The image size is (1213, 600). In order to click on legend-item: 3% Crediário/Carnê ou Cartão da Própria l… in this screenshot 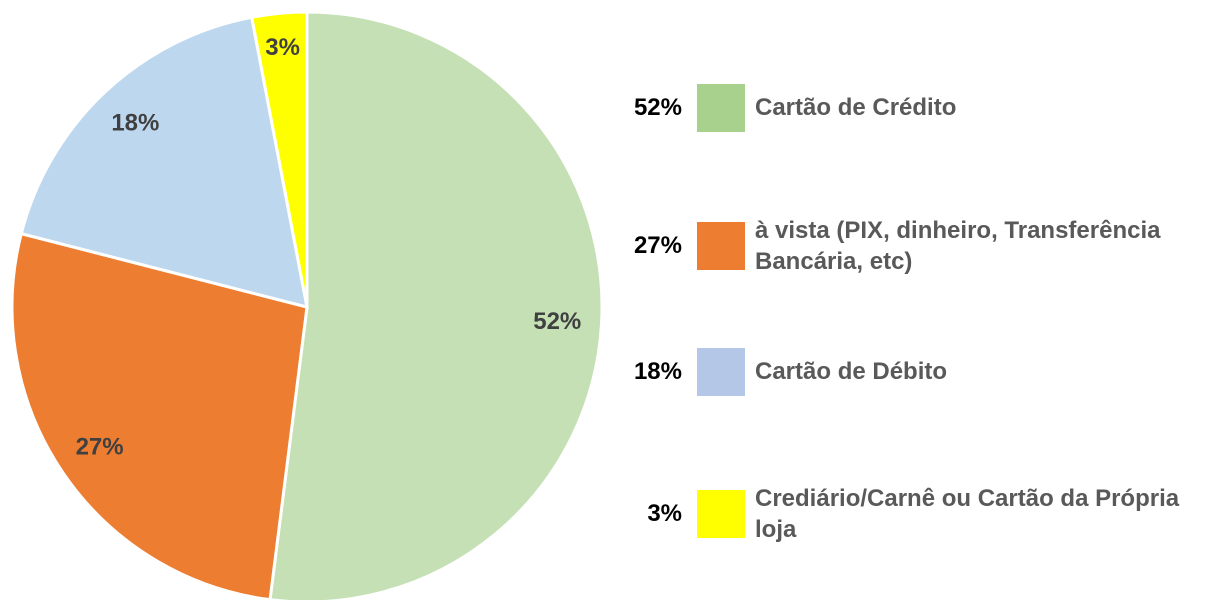, I will do `click(900, 514)`.